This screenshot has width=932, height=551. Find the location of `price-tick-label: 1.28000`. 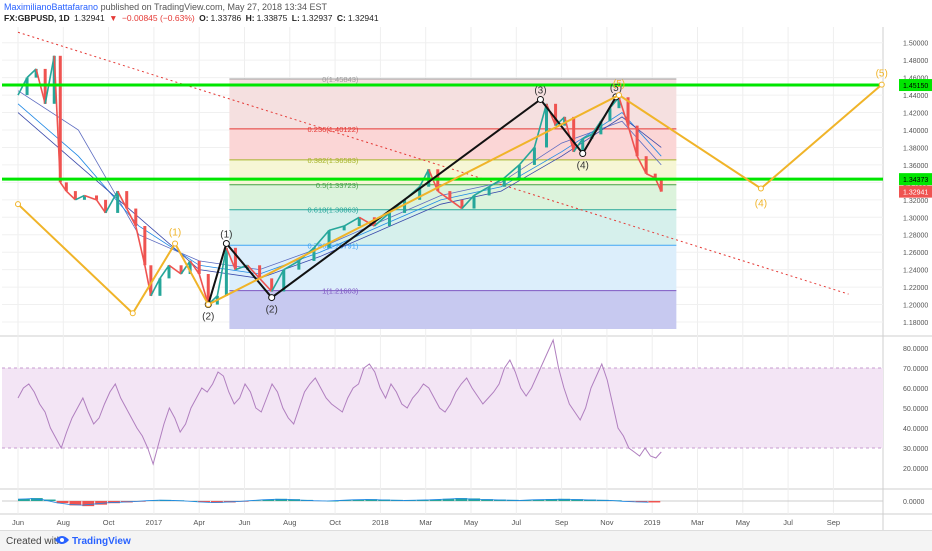

price-tick-label: 1.28000 is located at coordinates (915, 236).